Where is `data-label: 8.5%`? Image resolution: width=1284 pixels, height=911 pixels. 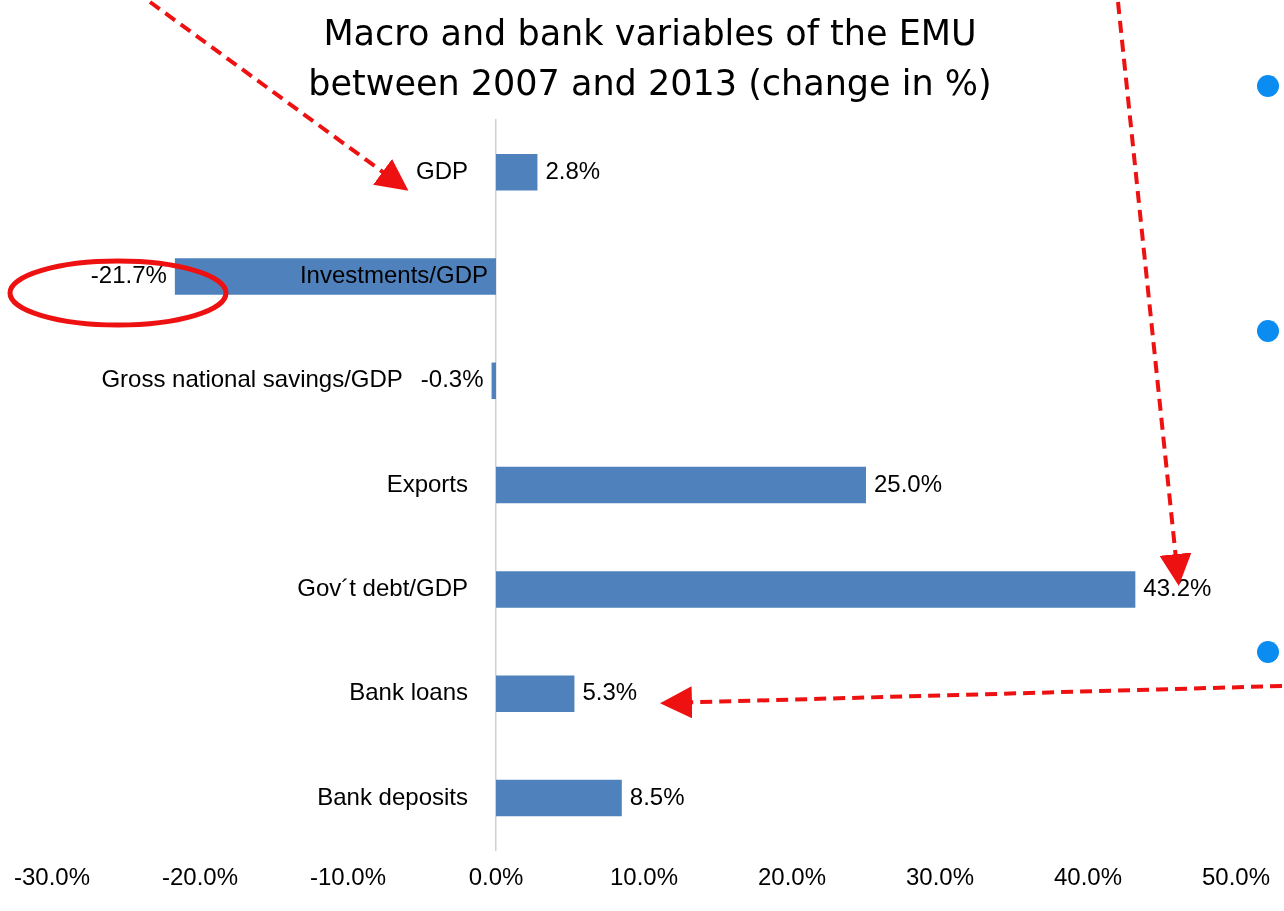
data-label: 8.5% is located at coordinates (657, 796).